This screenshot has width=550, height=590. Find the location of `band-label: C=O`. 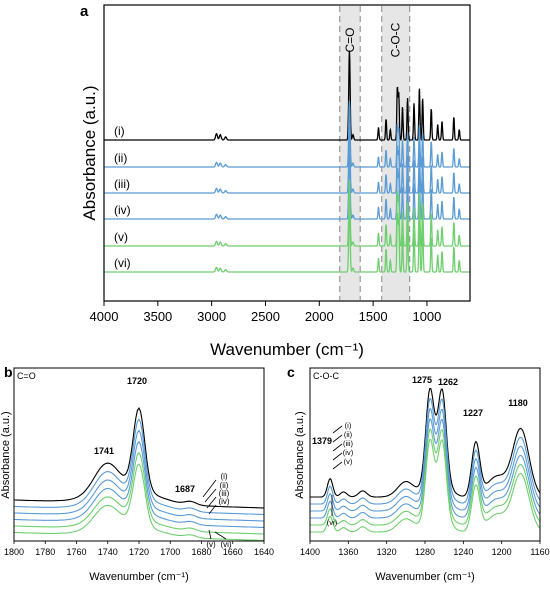

band-label: C=O is located at coordinates (350, 39).